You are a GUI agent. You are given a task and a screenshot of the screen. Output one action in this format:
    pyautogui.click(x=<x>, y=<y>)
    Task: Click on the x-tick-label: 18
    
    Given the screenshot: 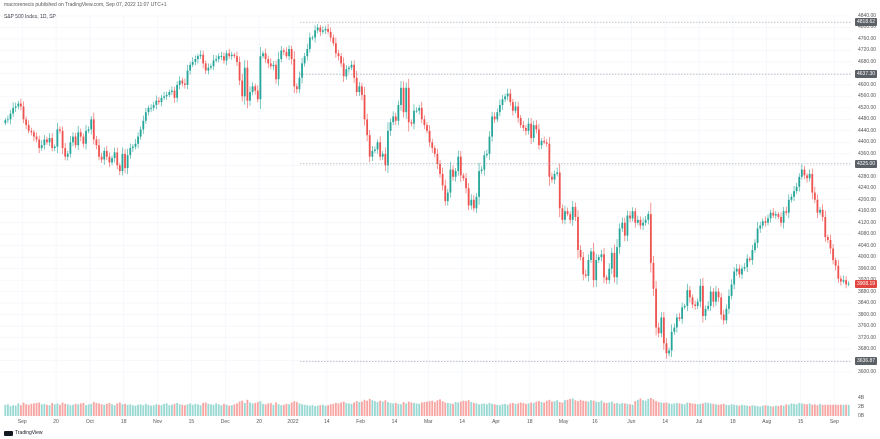 What is the action you would take?
    pyautogui.click(x=530, y=422)
    